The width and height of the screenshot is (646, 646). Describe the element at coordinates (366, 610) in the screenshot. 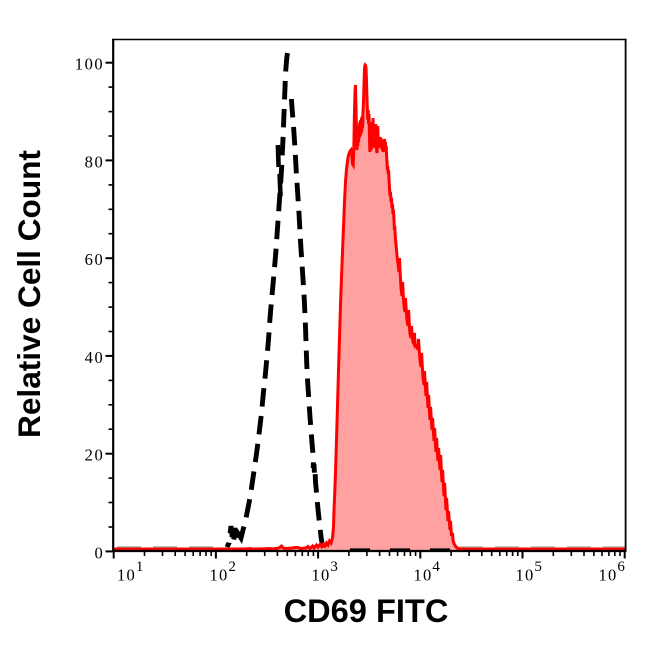

I see `svg-text: CD69 FITC` at that location.